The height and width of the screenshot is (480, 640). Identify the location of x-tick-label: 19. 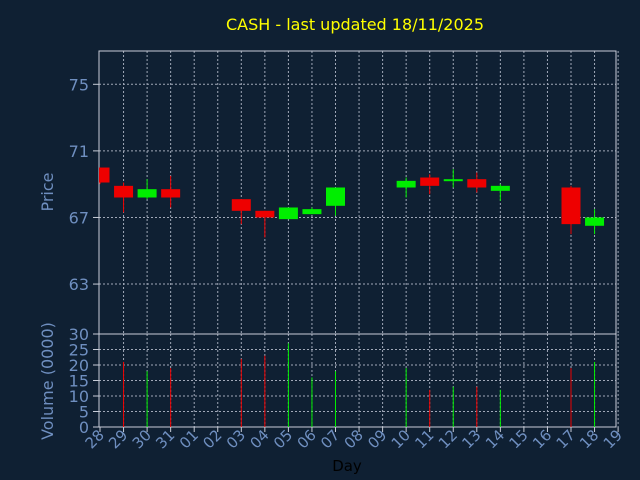
(613, 439).